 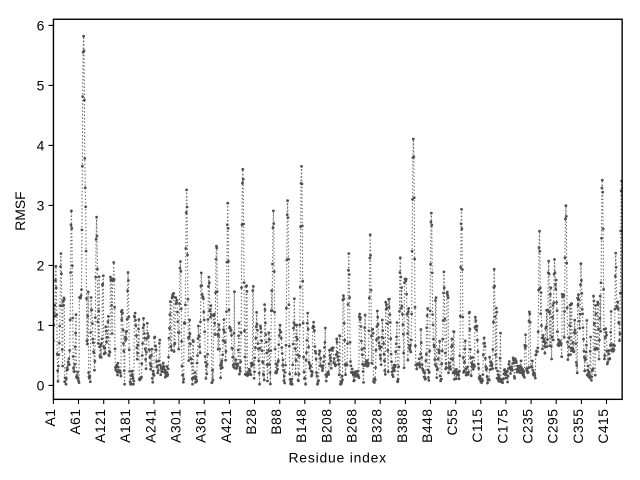 What do you see at coordinates (20, 210) in the screenshot?
I see `svg-text: RMSF` at bounding box center [20, 210].